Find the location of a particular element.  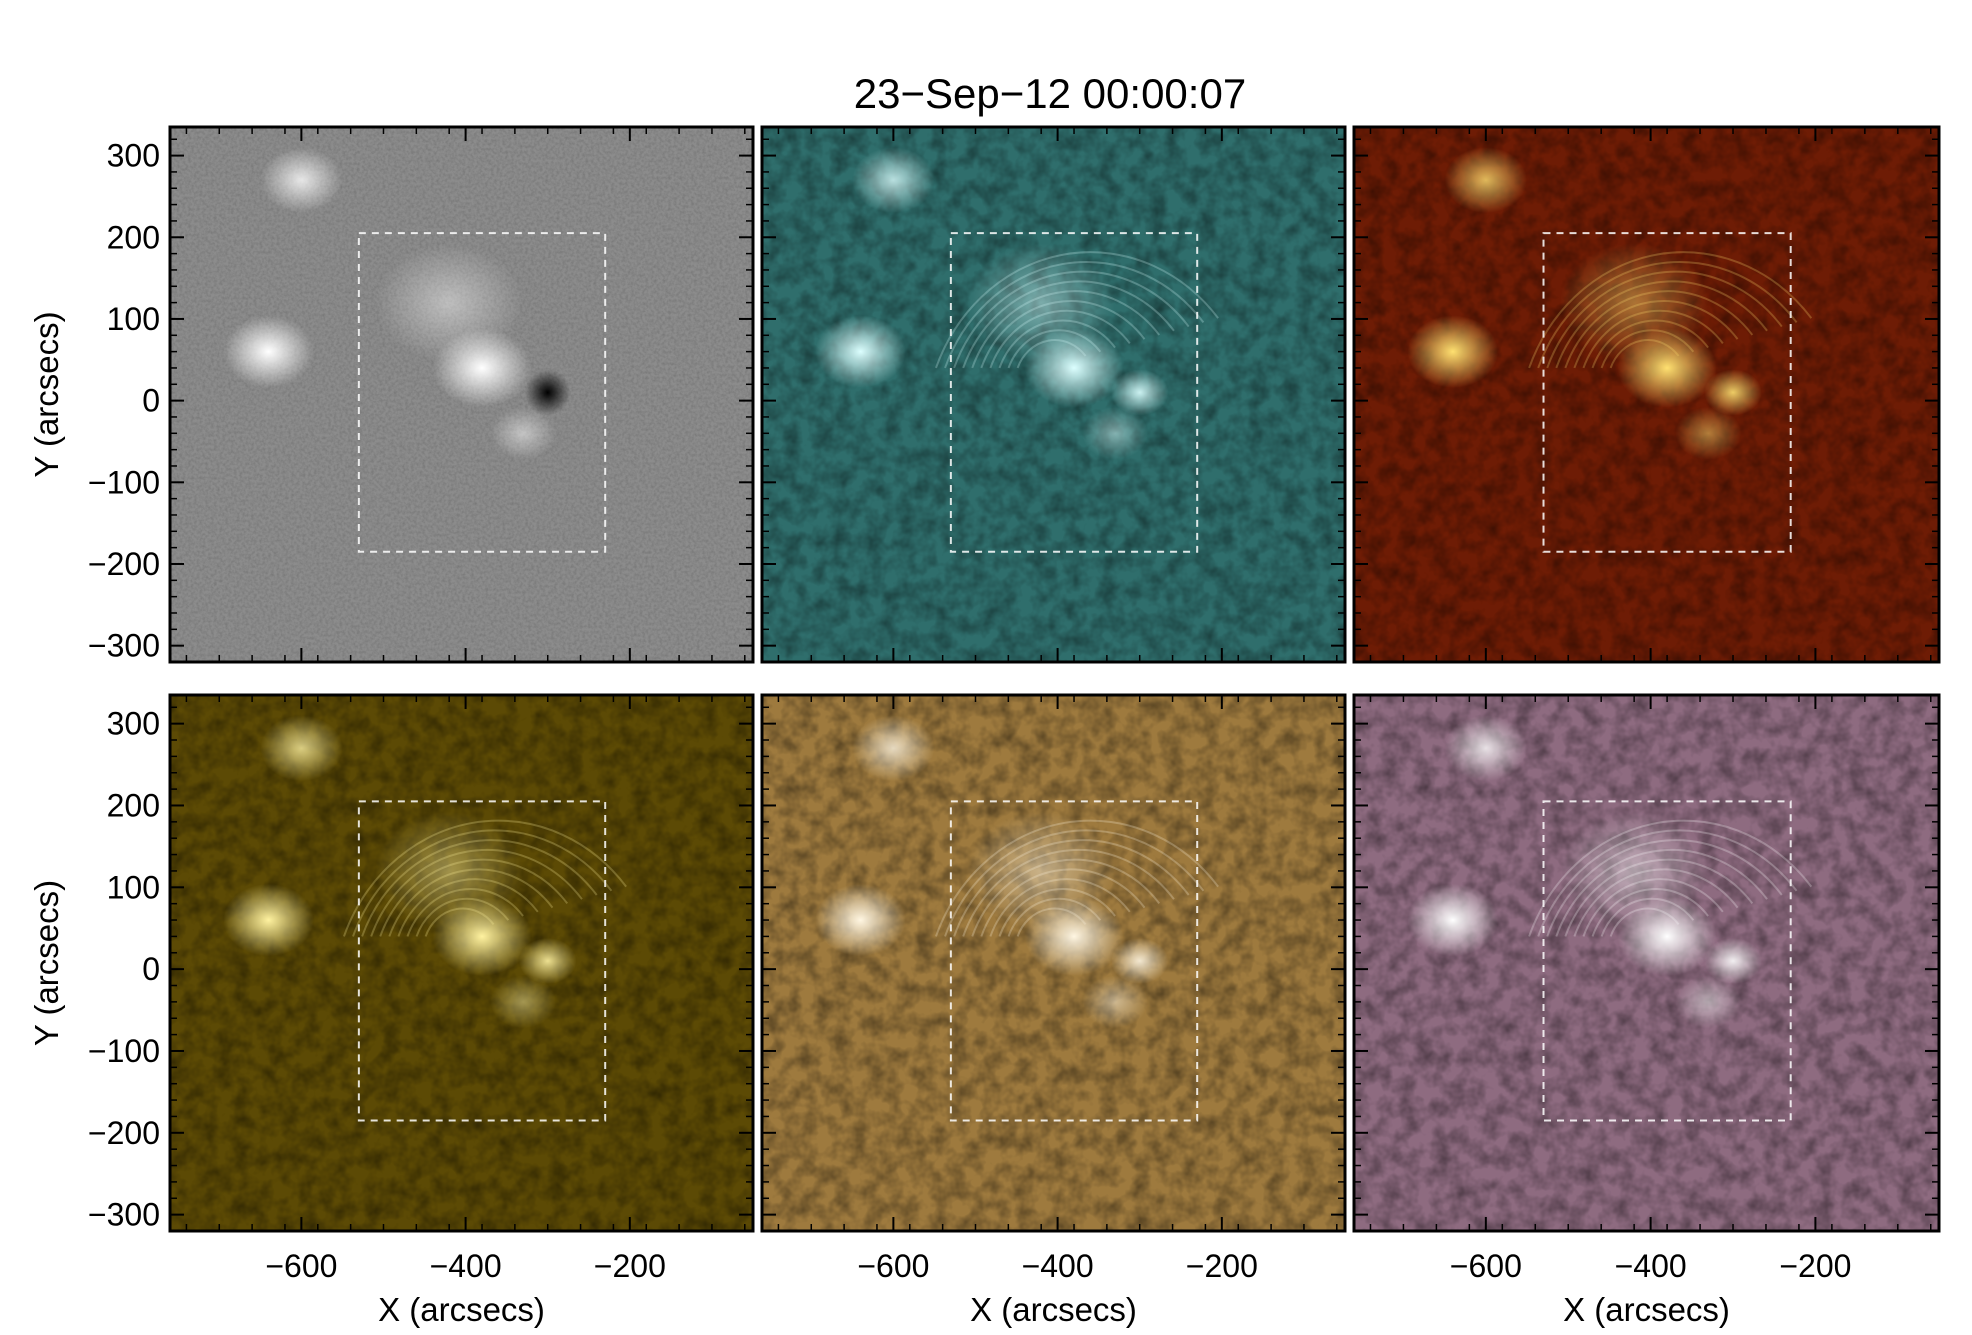

panel-aia-purple: −600 −400 −200 X (arcsecs) is located at coordinates (1646, 1010).